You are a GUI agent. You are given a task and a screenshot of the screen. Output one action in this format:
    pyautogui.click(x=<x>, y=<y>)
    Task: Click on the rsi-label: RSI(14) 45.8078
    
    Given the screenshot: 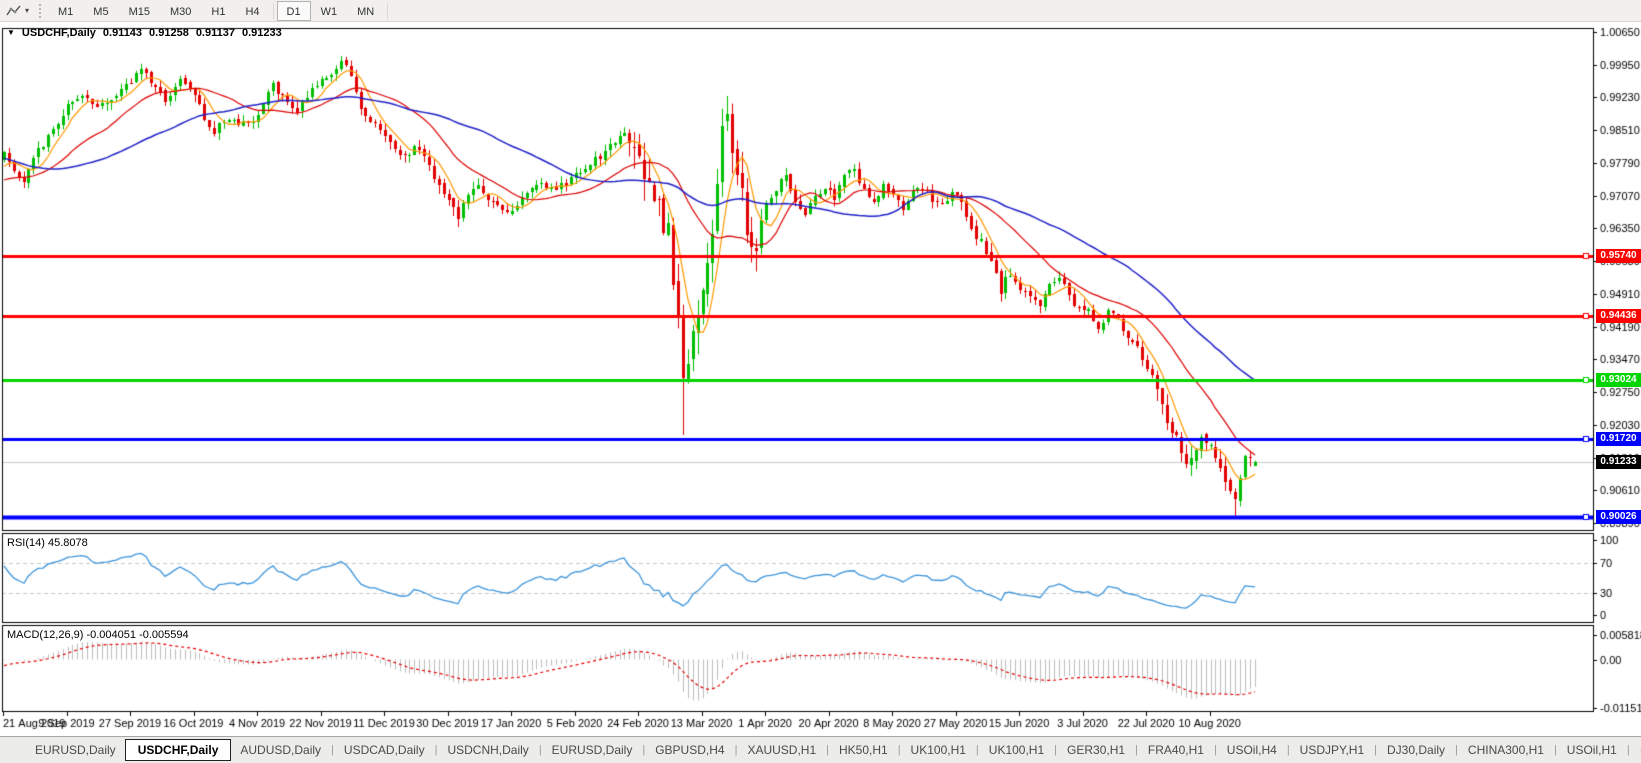 What is the action you would take?
    pyautogui.click(x=47, y=543)
    